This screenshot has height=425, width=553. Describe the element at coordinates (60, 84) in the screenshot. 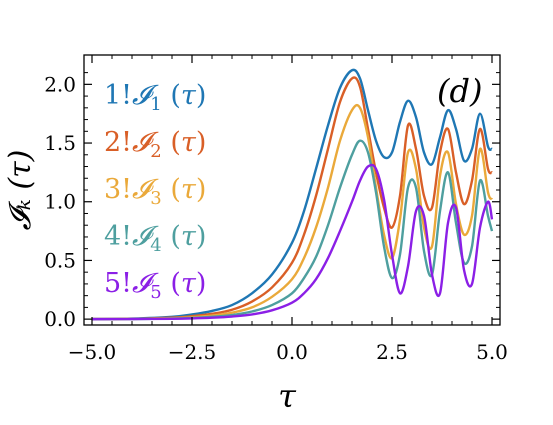

I see `y-tick-label: 2.0` at that location.